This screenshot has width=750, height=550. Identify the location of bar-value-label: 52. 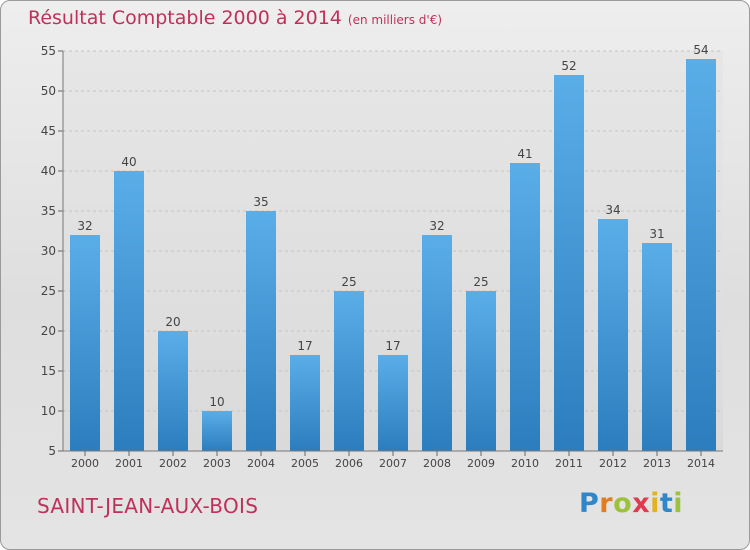
(568, 66).